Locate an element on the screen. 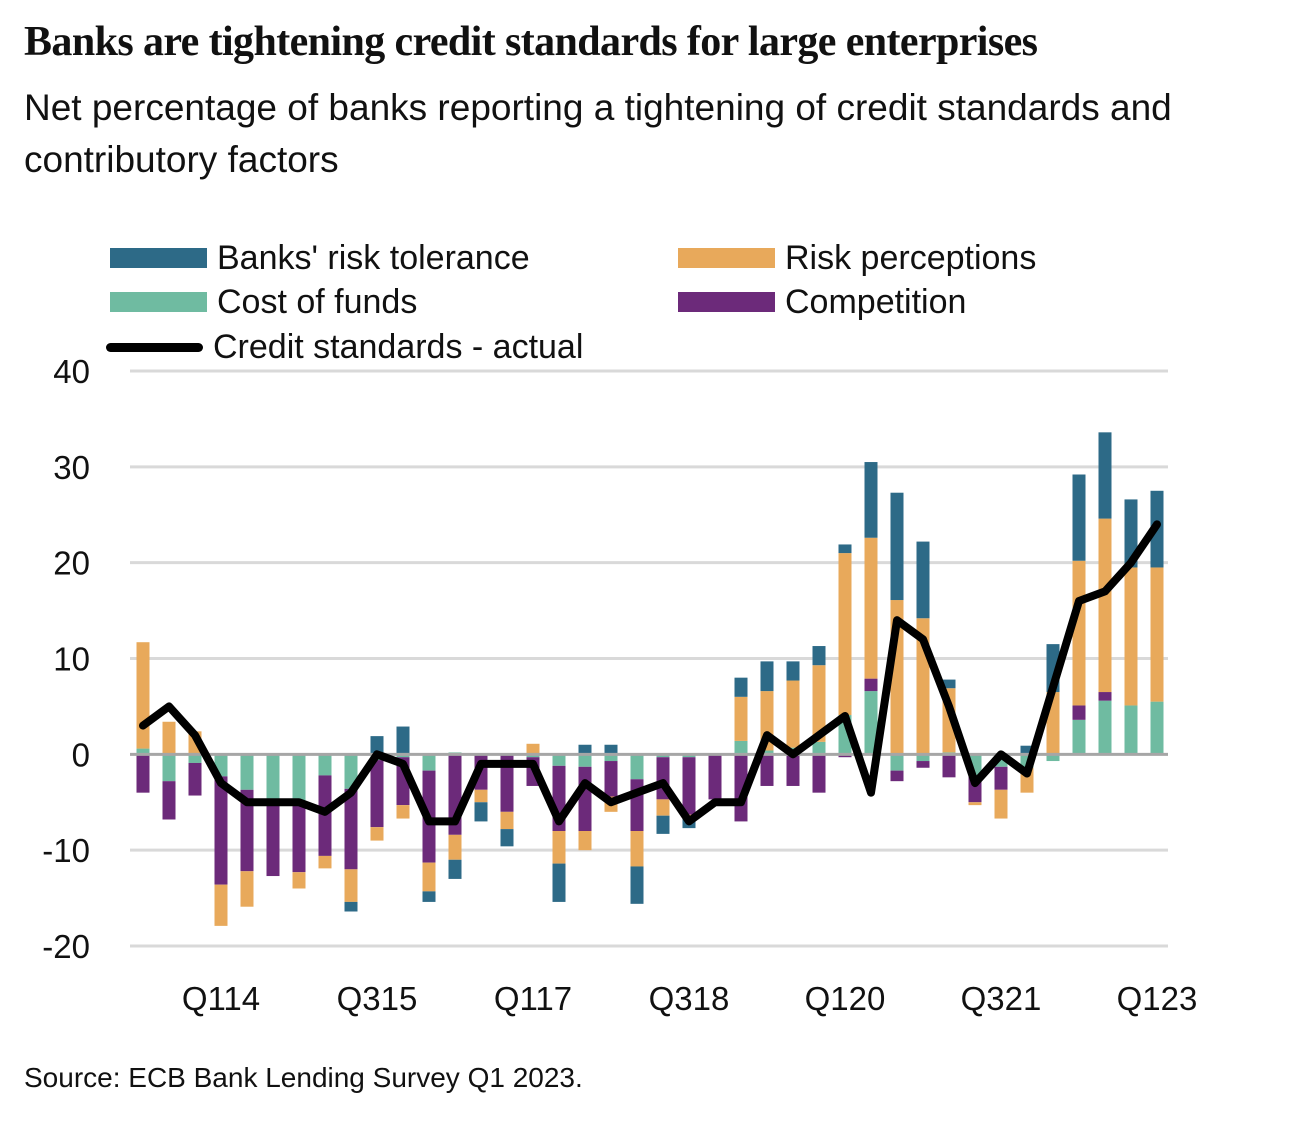  legend-swatch-banks-risk-tolerance is located at coordinates (158, 258).